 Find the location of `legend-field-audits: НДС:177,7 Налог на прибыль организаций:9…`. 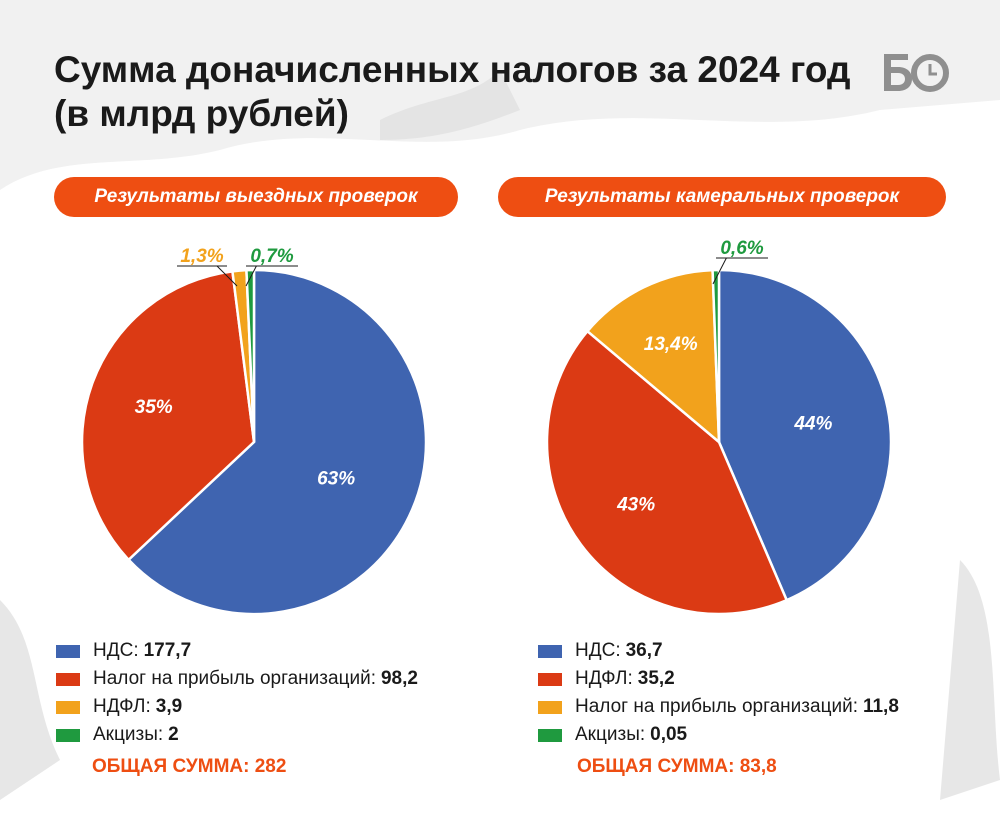

legend-field-audits: НДС:177,7 Налог на прибыль организаций:9… is located at coordinates (237, 693).